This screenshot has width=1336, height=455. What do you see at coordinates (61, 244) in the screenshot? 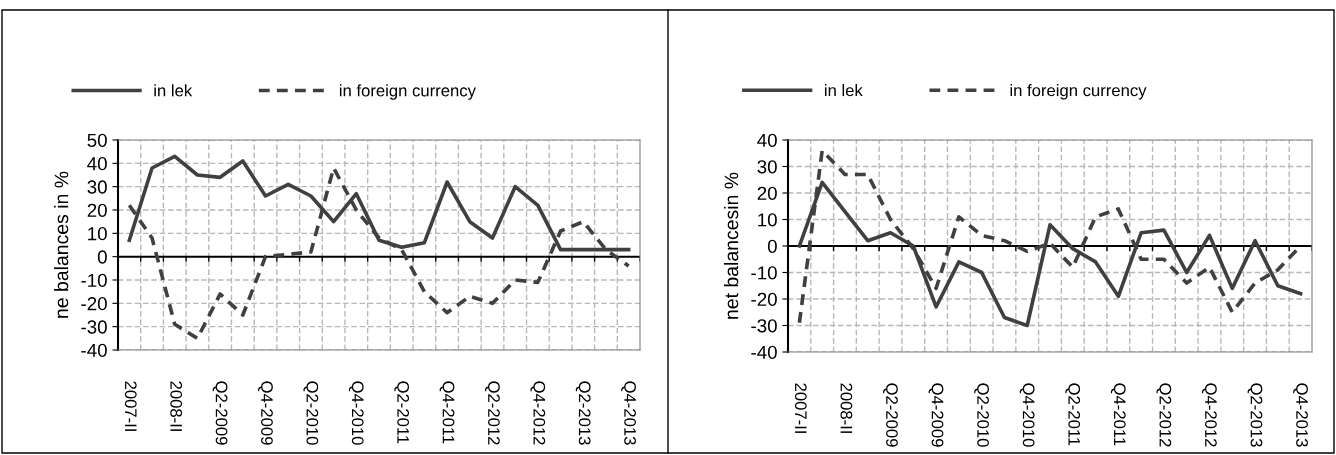
I see `y-axis-title: ne balances in %` at bounding box center [61, 244].